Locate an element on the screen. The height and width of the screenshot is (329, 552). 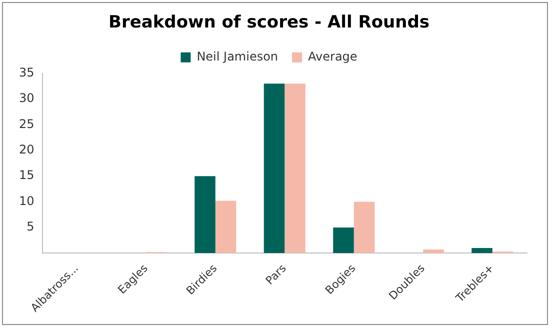
y-tick-label: 5 is located at coordinates (30, 227).